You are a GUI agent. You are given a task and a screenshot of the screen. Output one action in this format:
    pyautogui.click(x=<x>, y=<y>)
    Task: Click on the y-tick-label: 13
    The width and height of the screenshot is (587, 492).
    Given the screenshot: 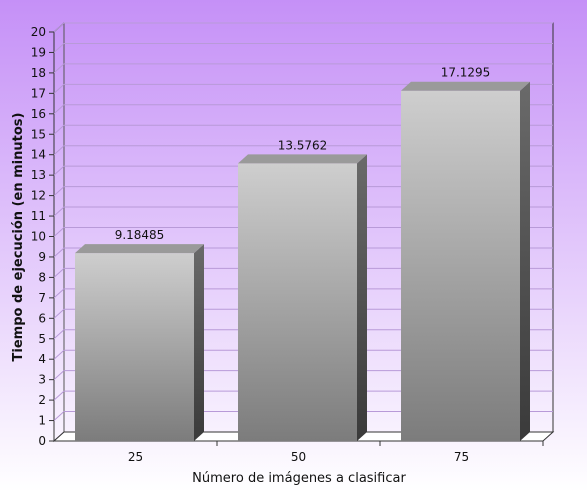 What is the action you would take?
    pyautogui.click(x=38, y=175)
    